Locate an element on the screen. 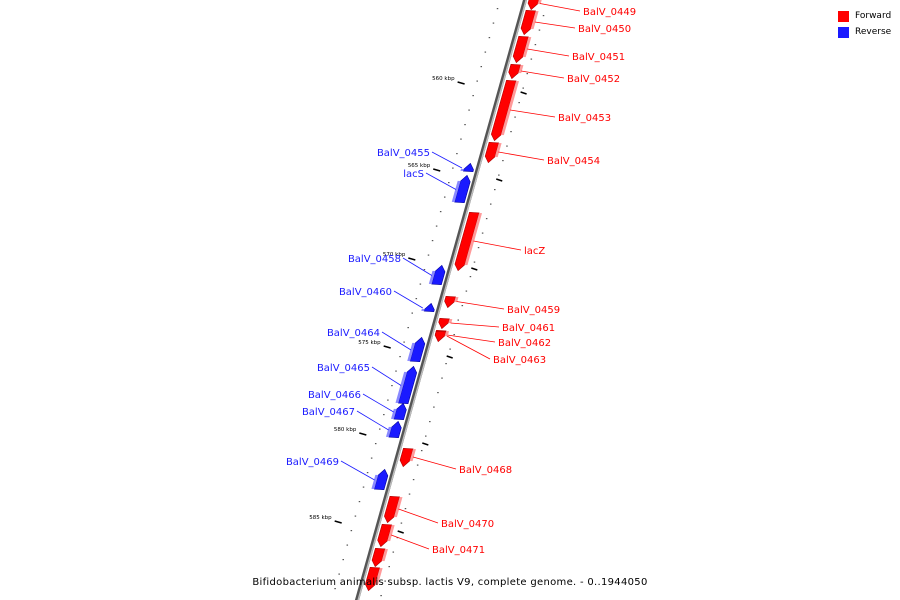 The image size is (900, 600). legend-label-reverse: Reverse is located at coordinates (873, 32).